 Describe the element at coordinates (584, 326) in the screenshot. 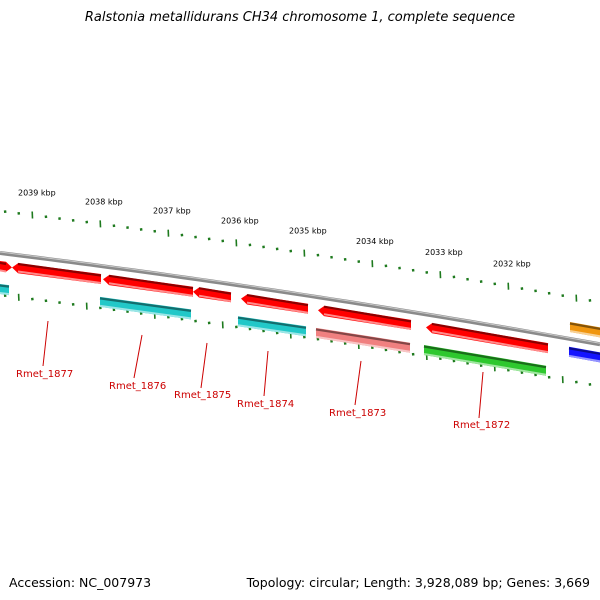

I see `feature-edge-right-orange-top-shade` at that location.